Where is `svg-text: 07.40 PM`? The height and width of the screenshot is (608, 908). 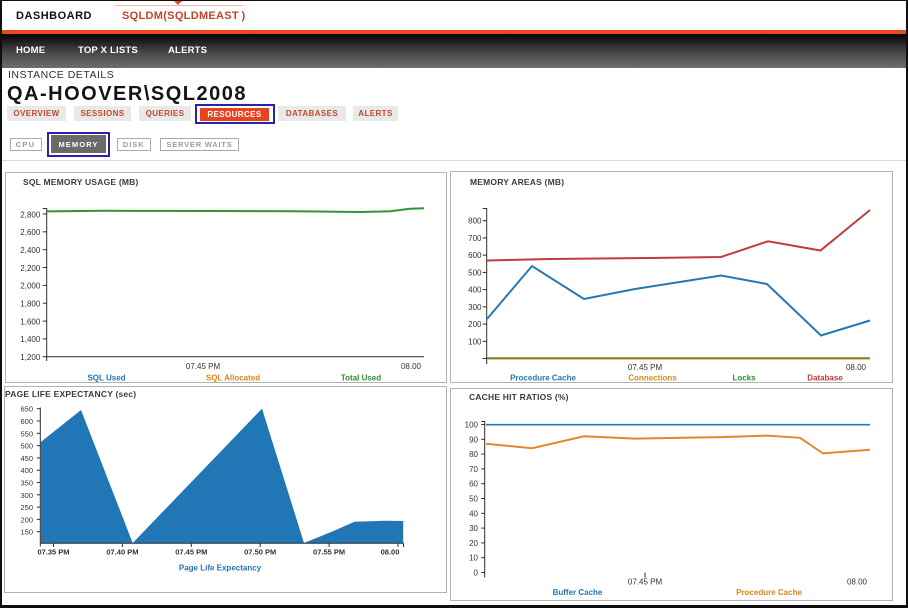
svg-text: 07.40 PM is located at coordinates (122, 552).